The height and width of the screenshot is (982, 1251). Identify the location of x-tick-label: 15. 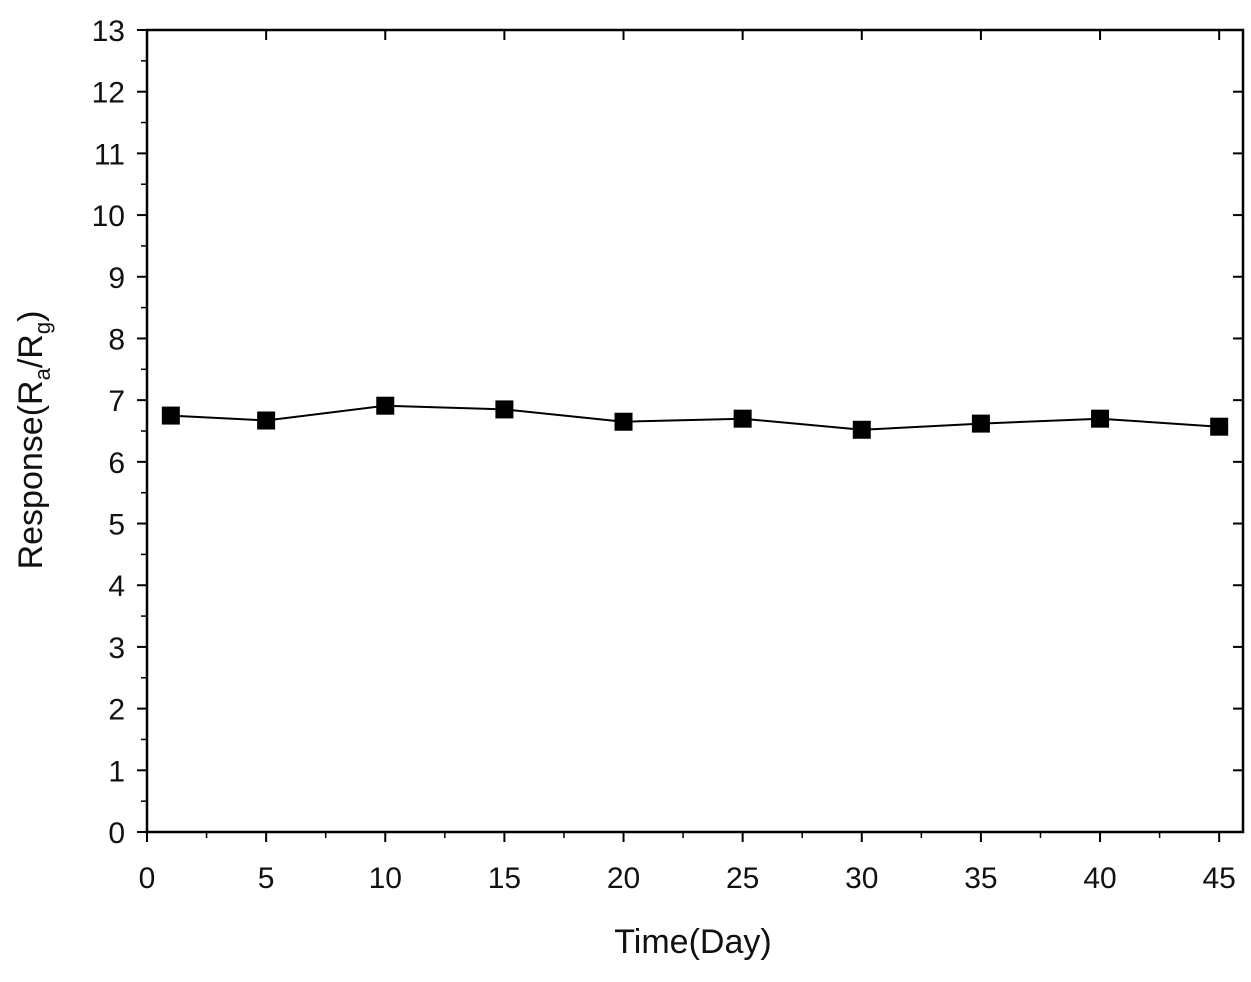
(504, 878).